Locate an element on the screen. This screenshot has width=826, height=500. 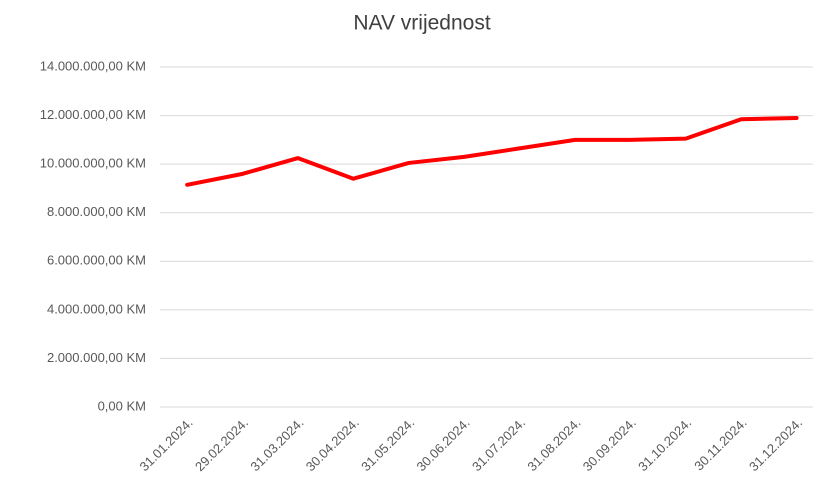
x-tick-label: 30.11.2024. is located at coordinates (720, 444).